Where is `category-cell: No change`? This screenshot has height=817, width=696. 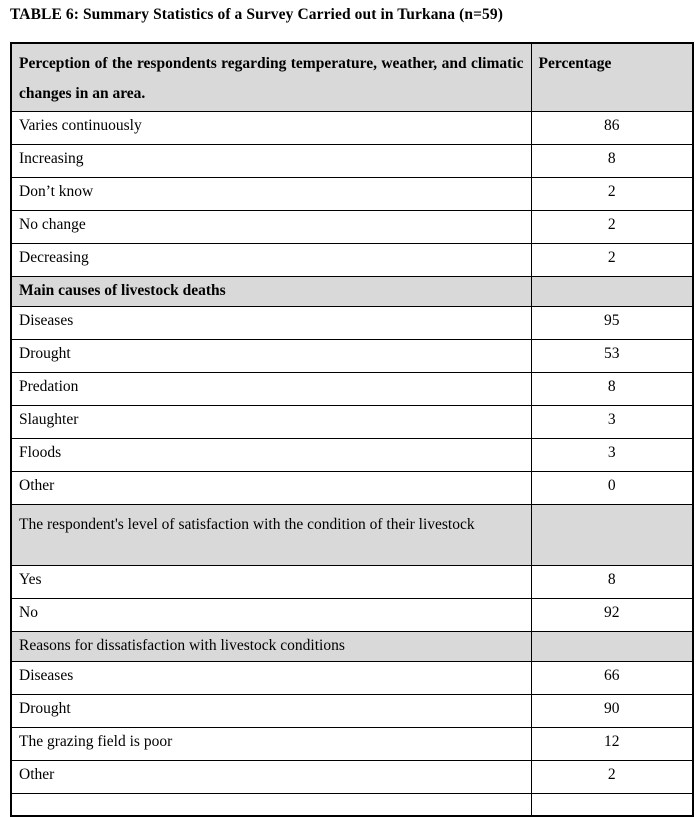
category-cell: No change is located at coordinates (271, 227).